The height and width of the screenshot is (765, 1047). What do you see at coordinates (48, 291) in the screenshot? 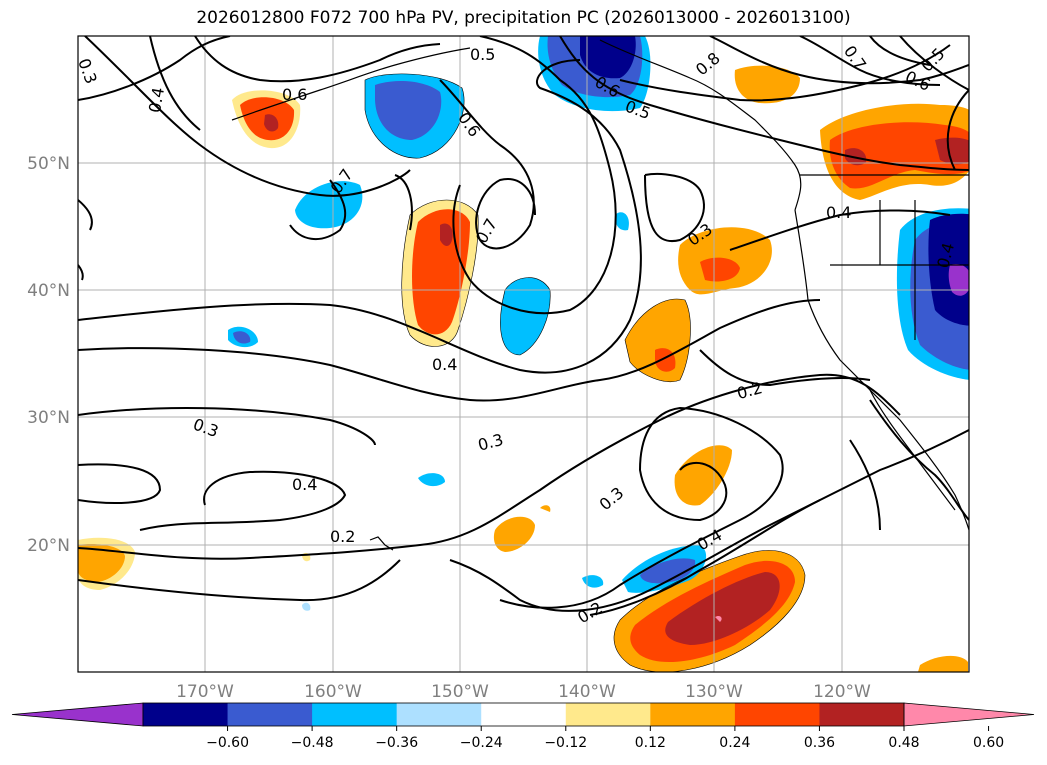
I see `lat-label-40n: 40°N` at bounding box center [48, 291].